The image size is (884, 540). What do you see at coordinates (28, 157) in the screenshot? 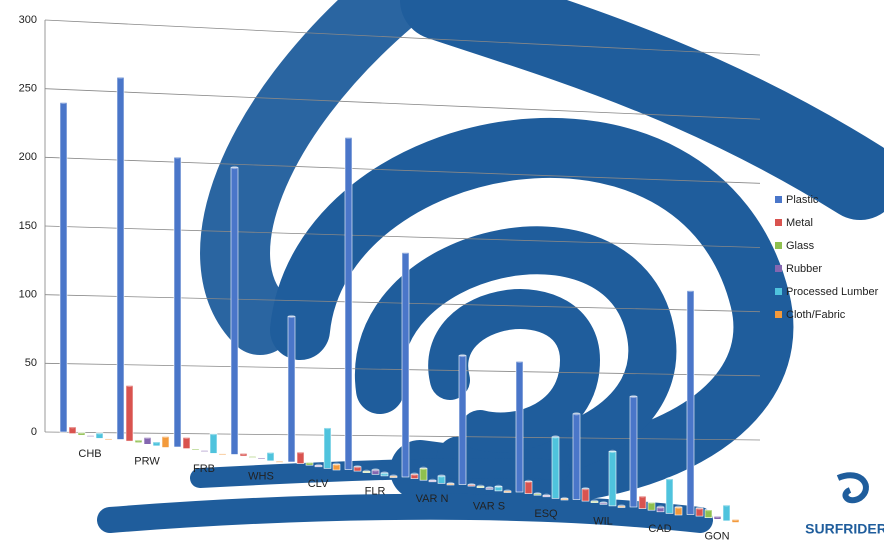
I see `y-tick-label: 200` at bounding box center [28, 157].